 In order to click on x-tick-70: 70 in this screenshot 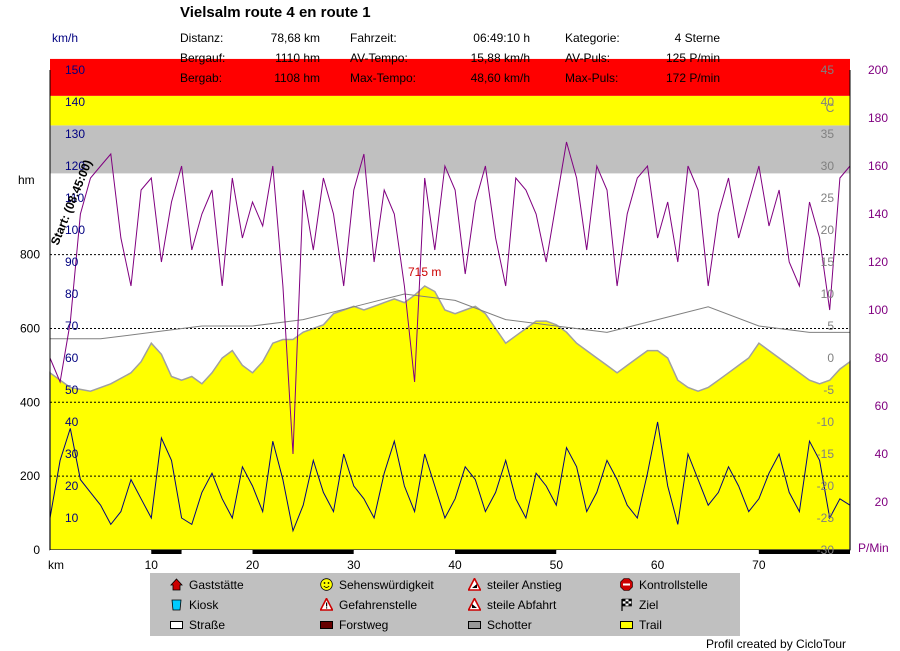, I will do `click(759, 565)`.